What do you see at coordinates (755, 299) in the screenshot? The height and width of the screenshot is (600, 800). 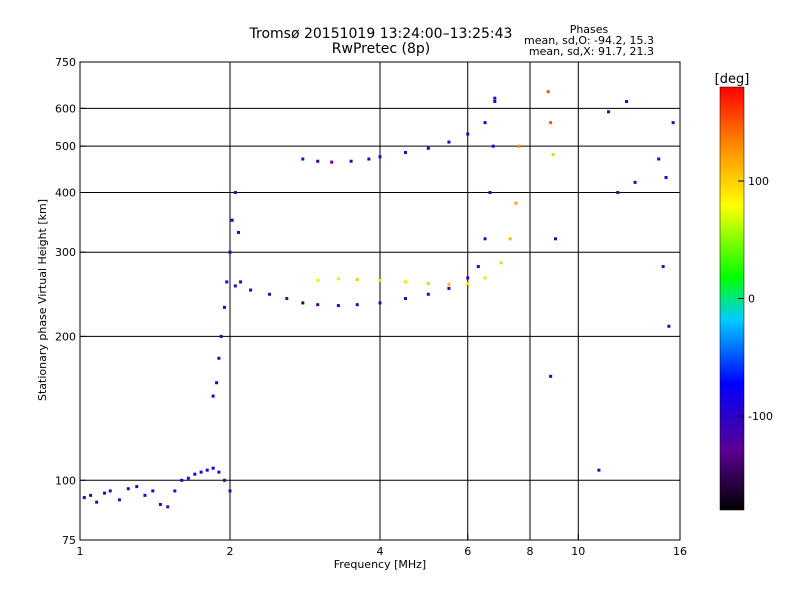 I see `colorbar-ticks: 100 0 -100` at bounding box center [755, 299].